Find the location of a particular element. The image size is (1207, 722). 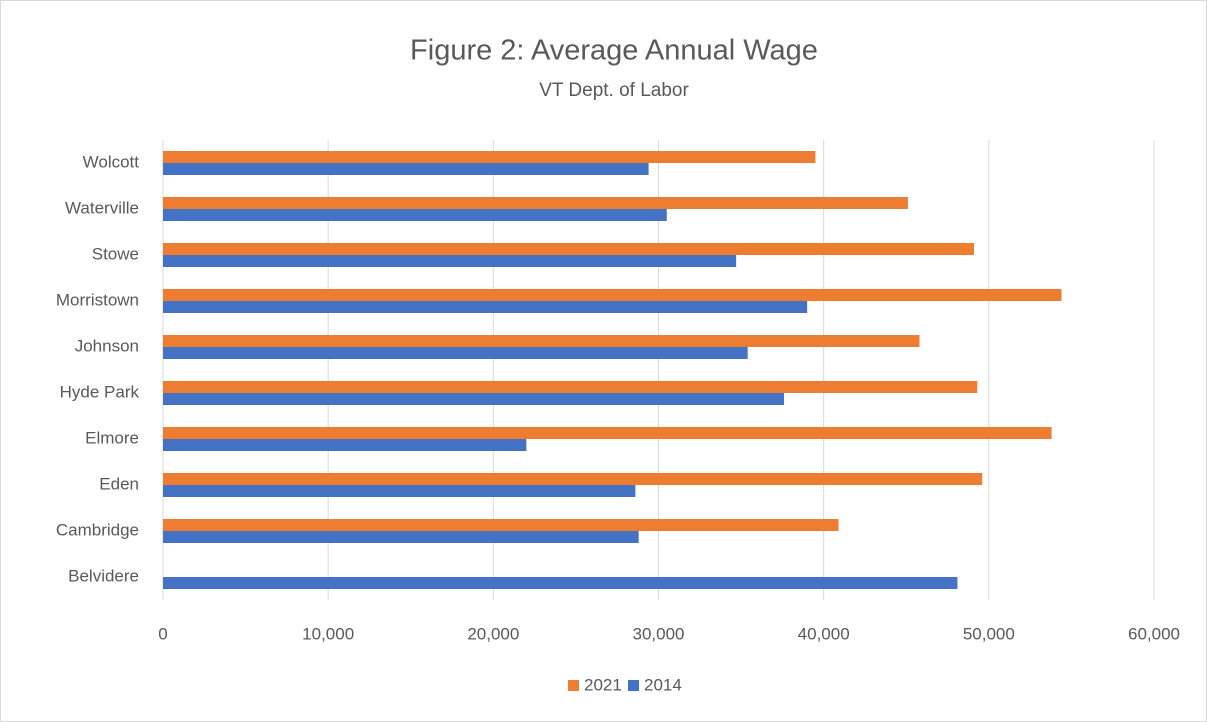

y-tick-label: Waterville is located at coordinates (102, 207).